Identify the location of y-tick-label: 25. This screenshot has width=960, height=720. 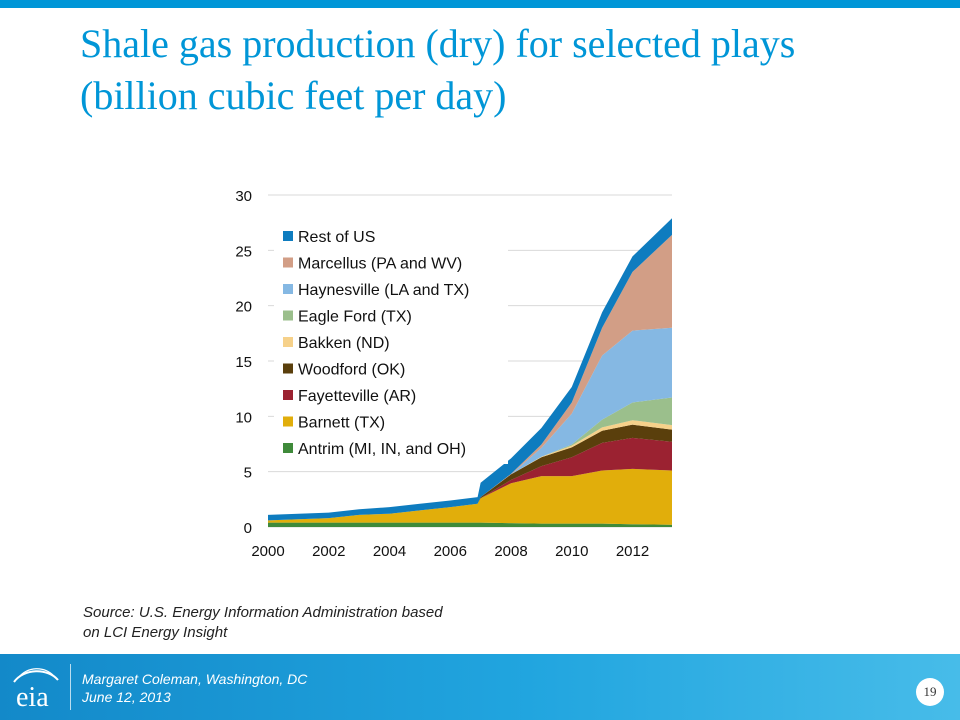
(243, 251).